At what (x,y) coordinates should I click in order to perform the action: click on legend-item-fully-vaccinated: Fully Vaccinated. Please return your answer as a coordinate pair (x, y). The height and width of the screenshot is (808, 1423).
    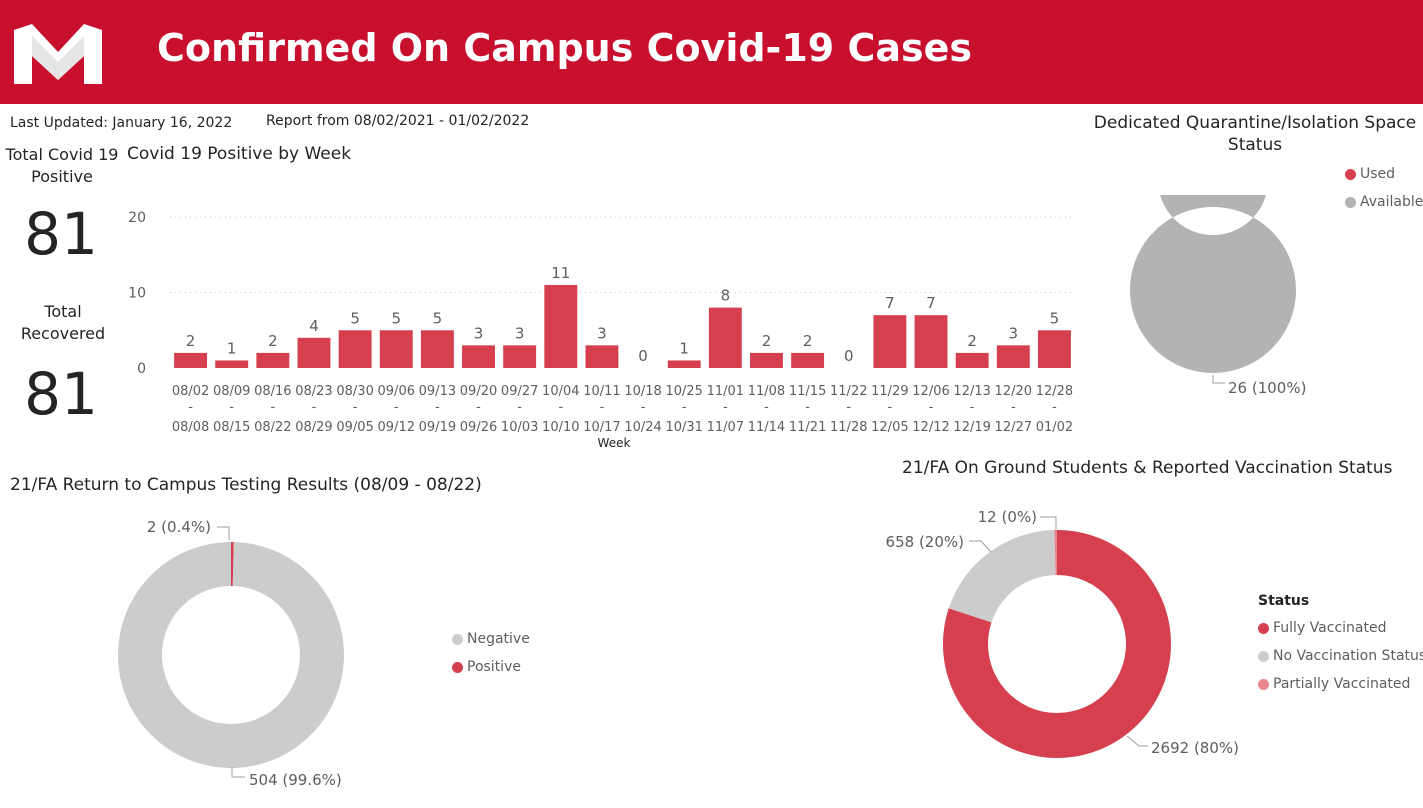
    Looking at the image, I should click on (1340, 628).